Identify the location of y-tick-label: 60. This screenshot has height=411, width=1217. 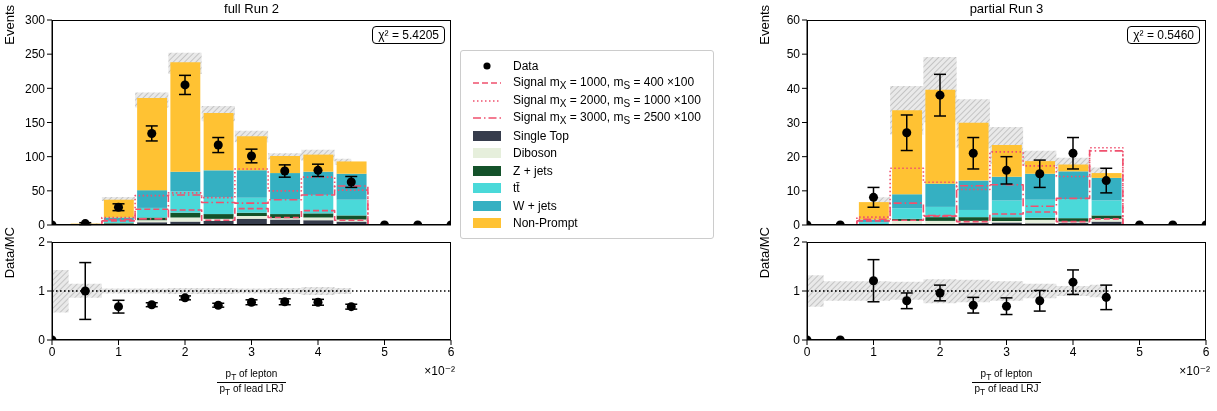
(793, 20).